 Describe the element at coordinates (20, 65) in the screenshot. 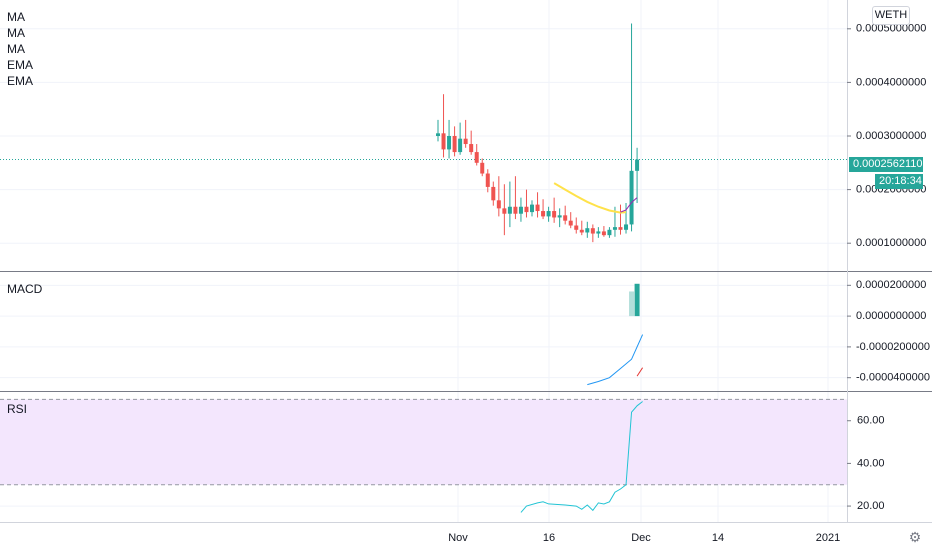

I see `indicator-label-ema-1: EMA` at that location.